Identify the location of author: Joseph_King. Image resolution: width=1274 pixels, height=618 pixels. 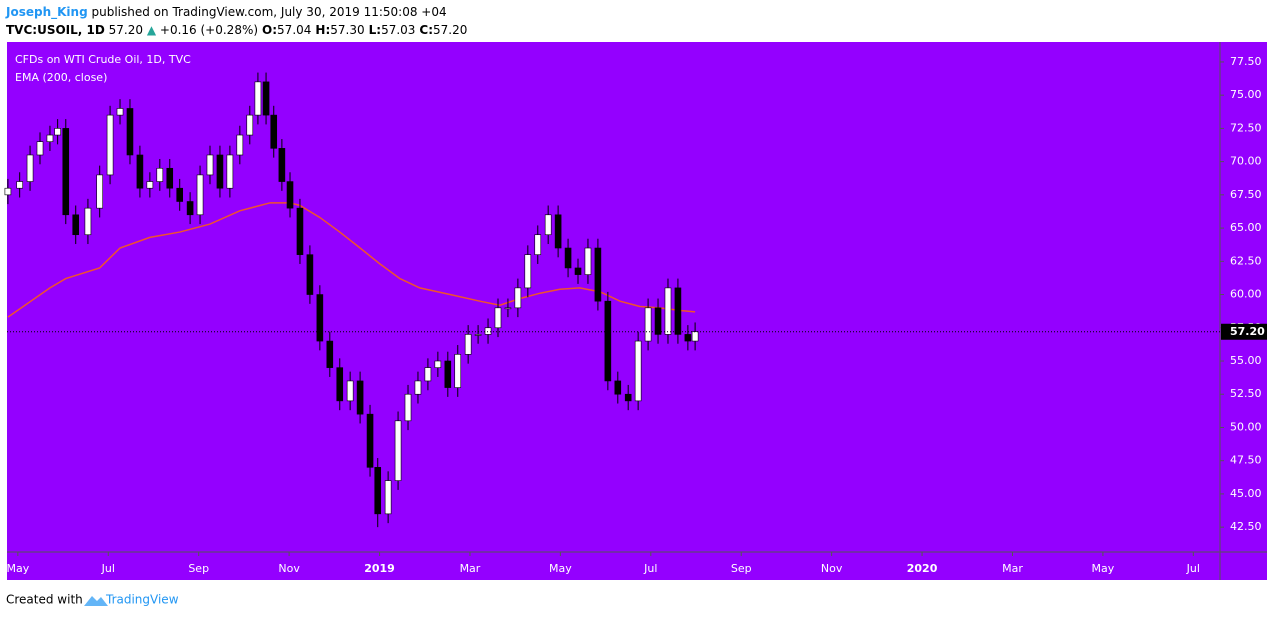
(46, 12).